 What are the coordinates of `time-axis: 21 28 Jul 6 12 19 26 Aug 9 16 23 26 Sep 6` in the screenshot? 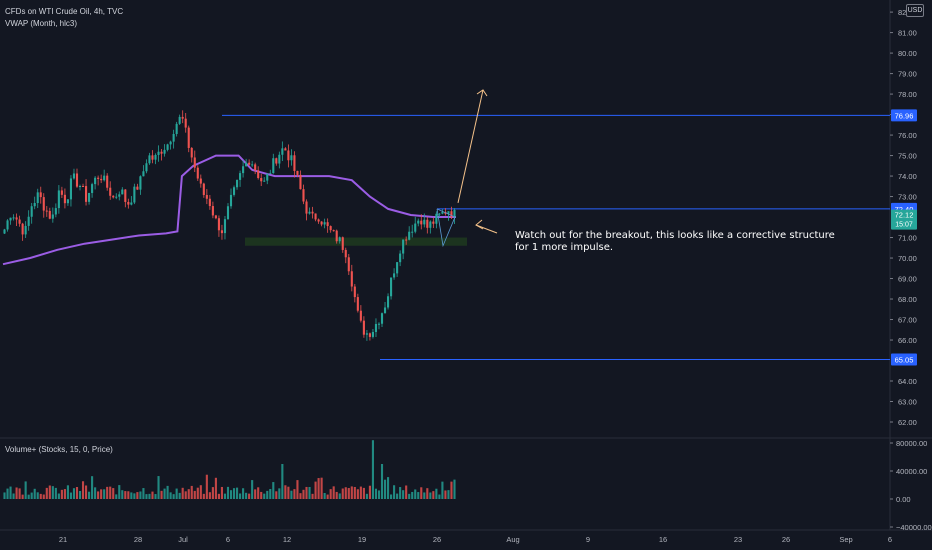 It's located at (475, 539).